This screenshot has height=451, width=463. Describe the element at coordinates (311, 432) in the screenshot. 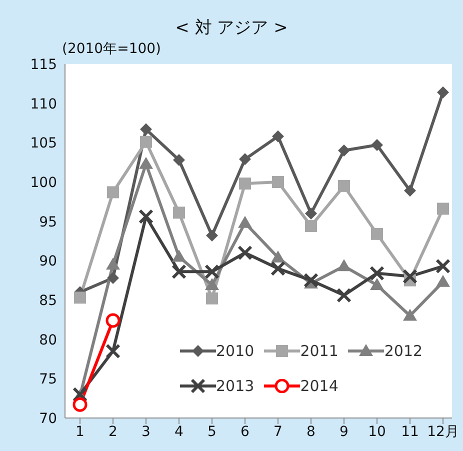

I see `x-tick-label: 8` at that location.